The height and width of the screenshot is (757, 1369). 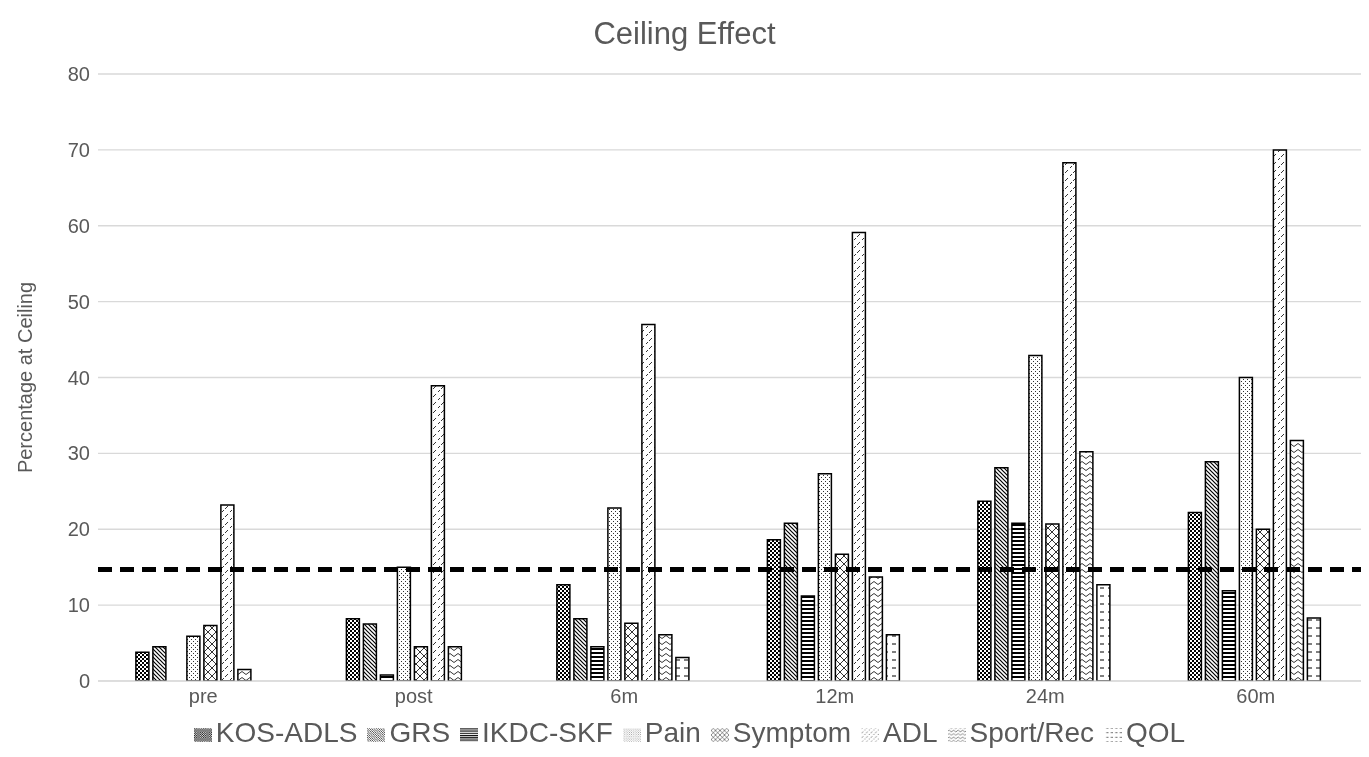 I want to click on legend-label: QOL, so click(x=1156, y=732).